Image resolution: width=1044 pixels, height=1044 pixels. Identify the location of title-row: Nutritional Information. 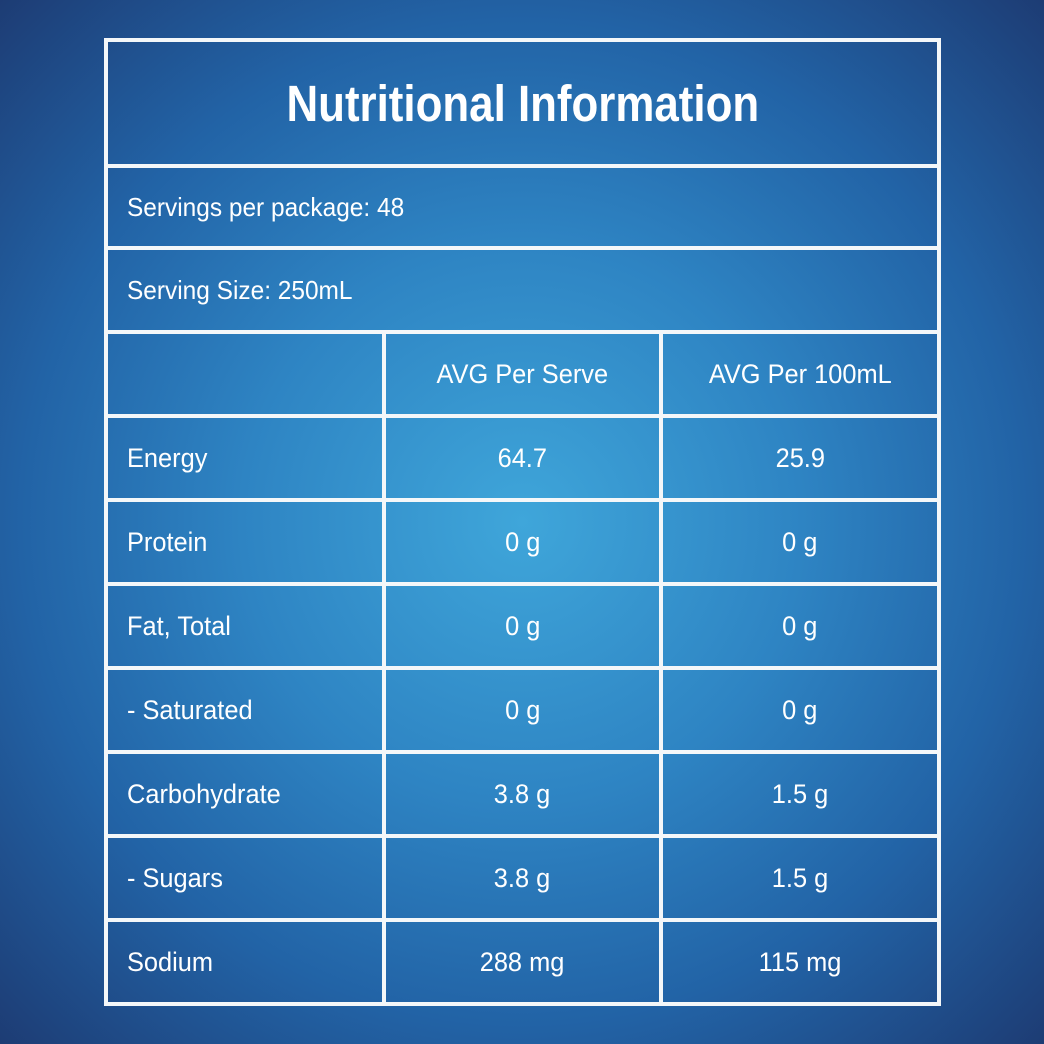
(522, 103).